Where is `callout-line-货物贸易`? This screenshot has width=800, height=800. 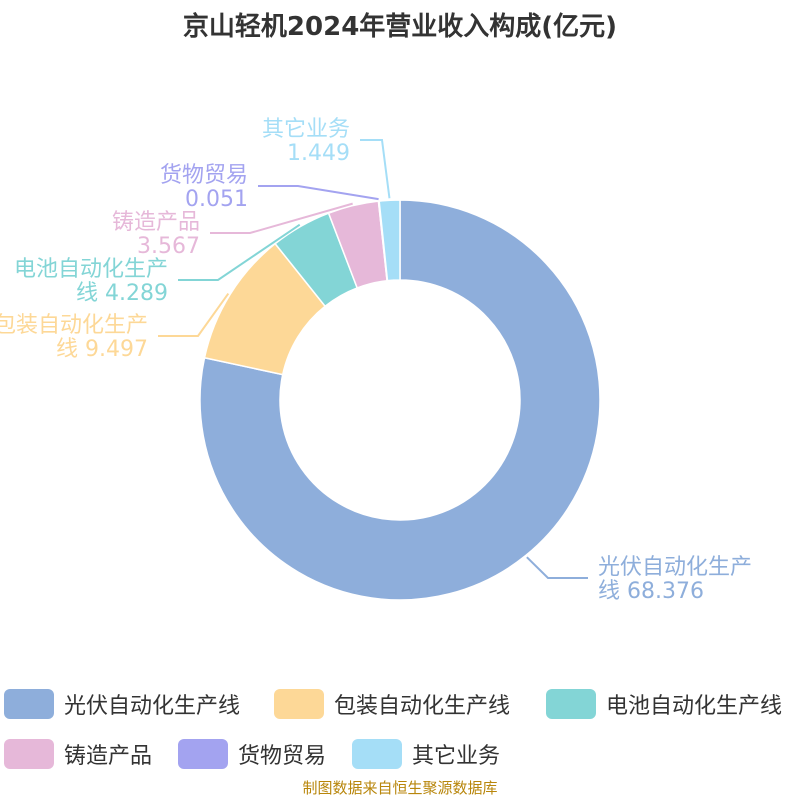
callout-line-货物贸易 is located at coordinates (318, 193).